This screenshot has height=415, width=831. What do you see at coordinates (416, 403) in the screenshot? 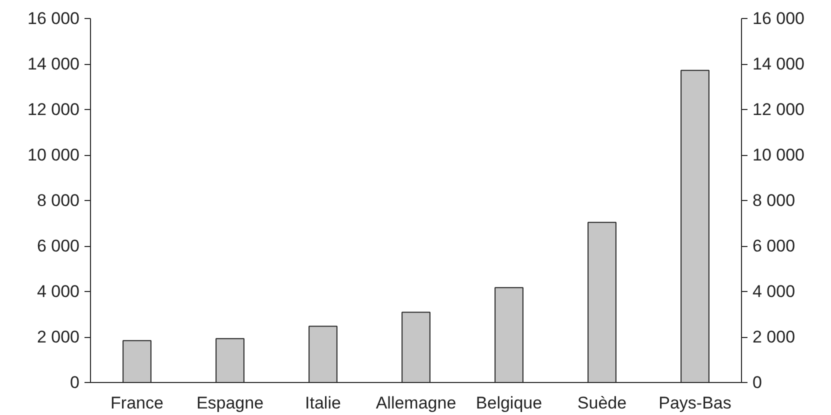
I see `x-tick-label: Allemagne` at bounding box center [416, 403].